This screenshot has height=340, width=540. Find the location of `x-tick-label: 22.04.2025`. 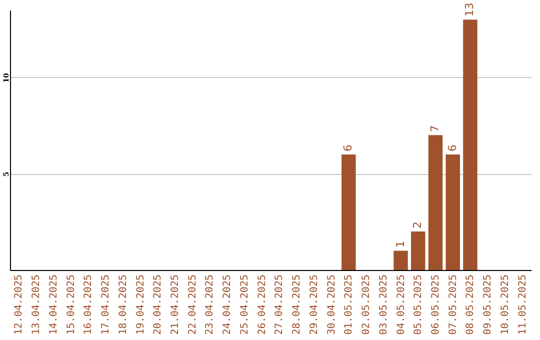

x-tick-label: 22.04.2025 is located at coordinates (192, 304).